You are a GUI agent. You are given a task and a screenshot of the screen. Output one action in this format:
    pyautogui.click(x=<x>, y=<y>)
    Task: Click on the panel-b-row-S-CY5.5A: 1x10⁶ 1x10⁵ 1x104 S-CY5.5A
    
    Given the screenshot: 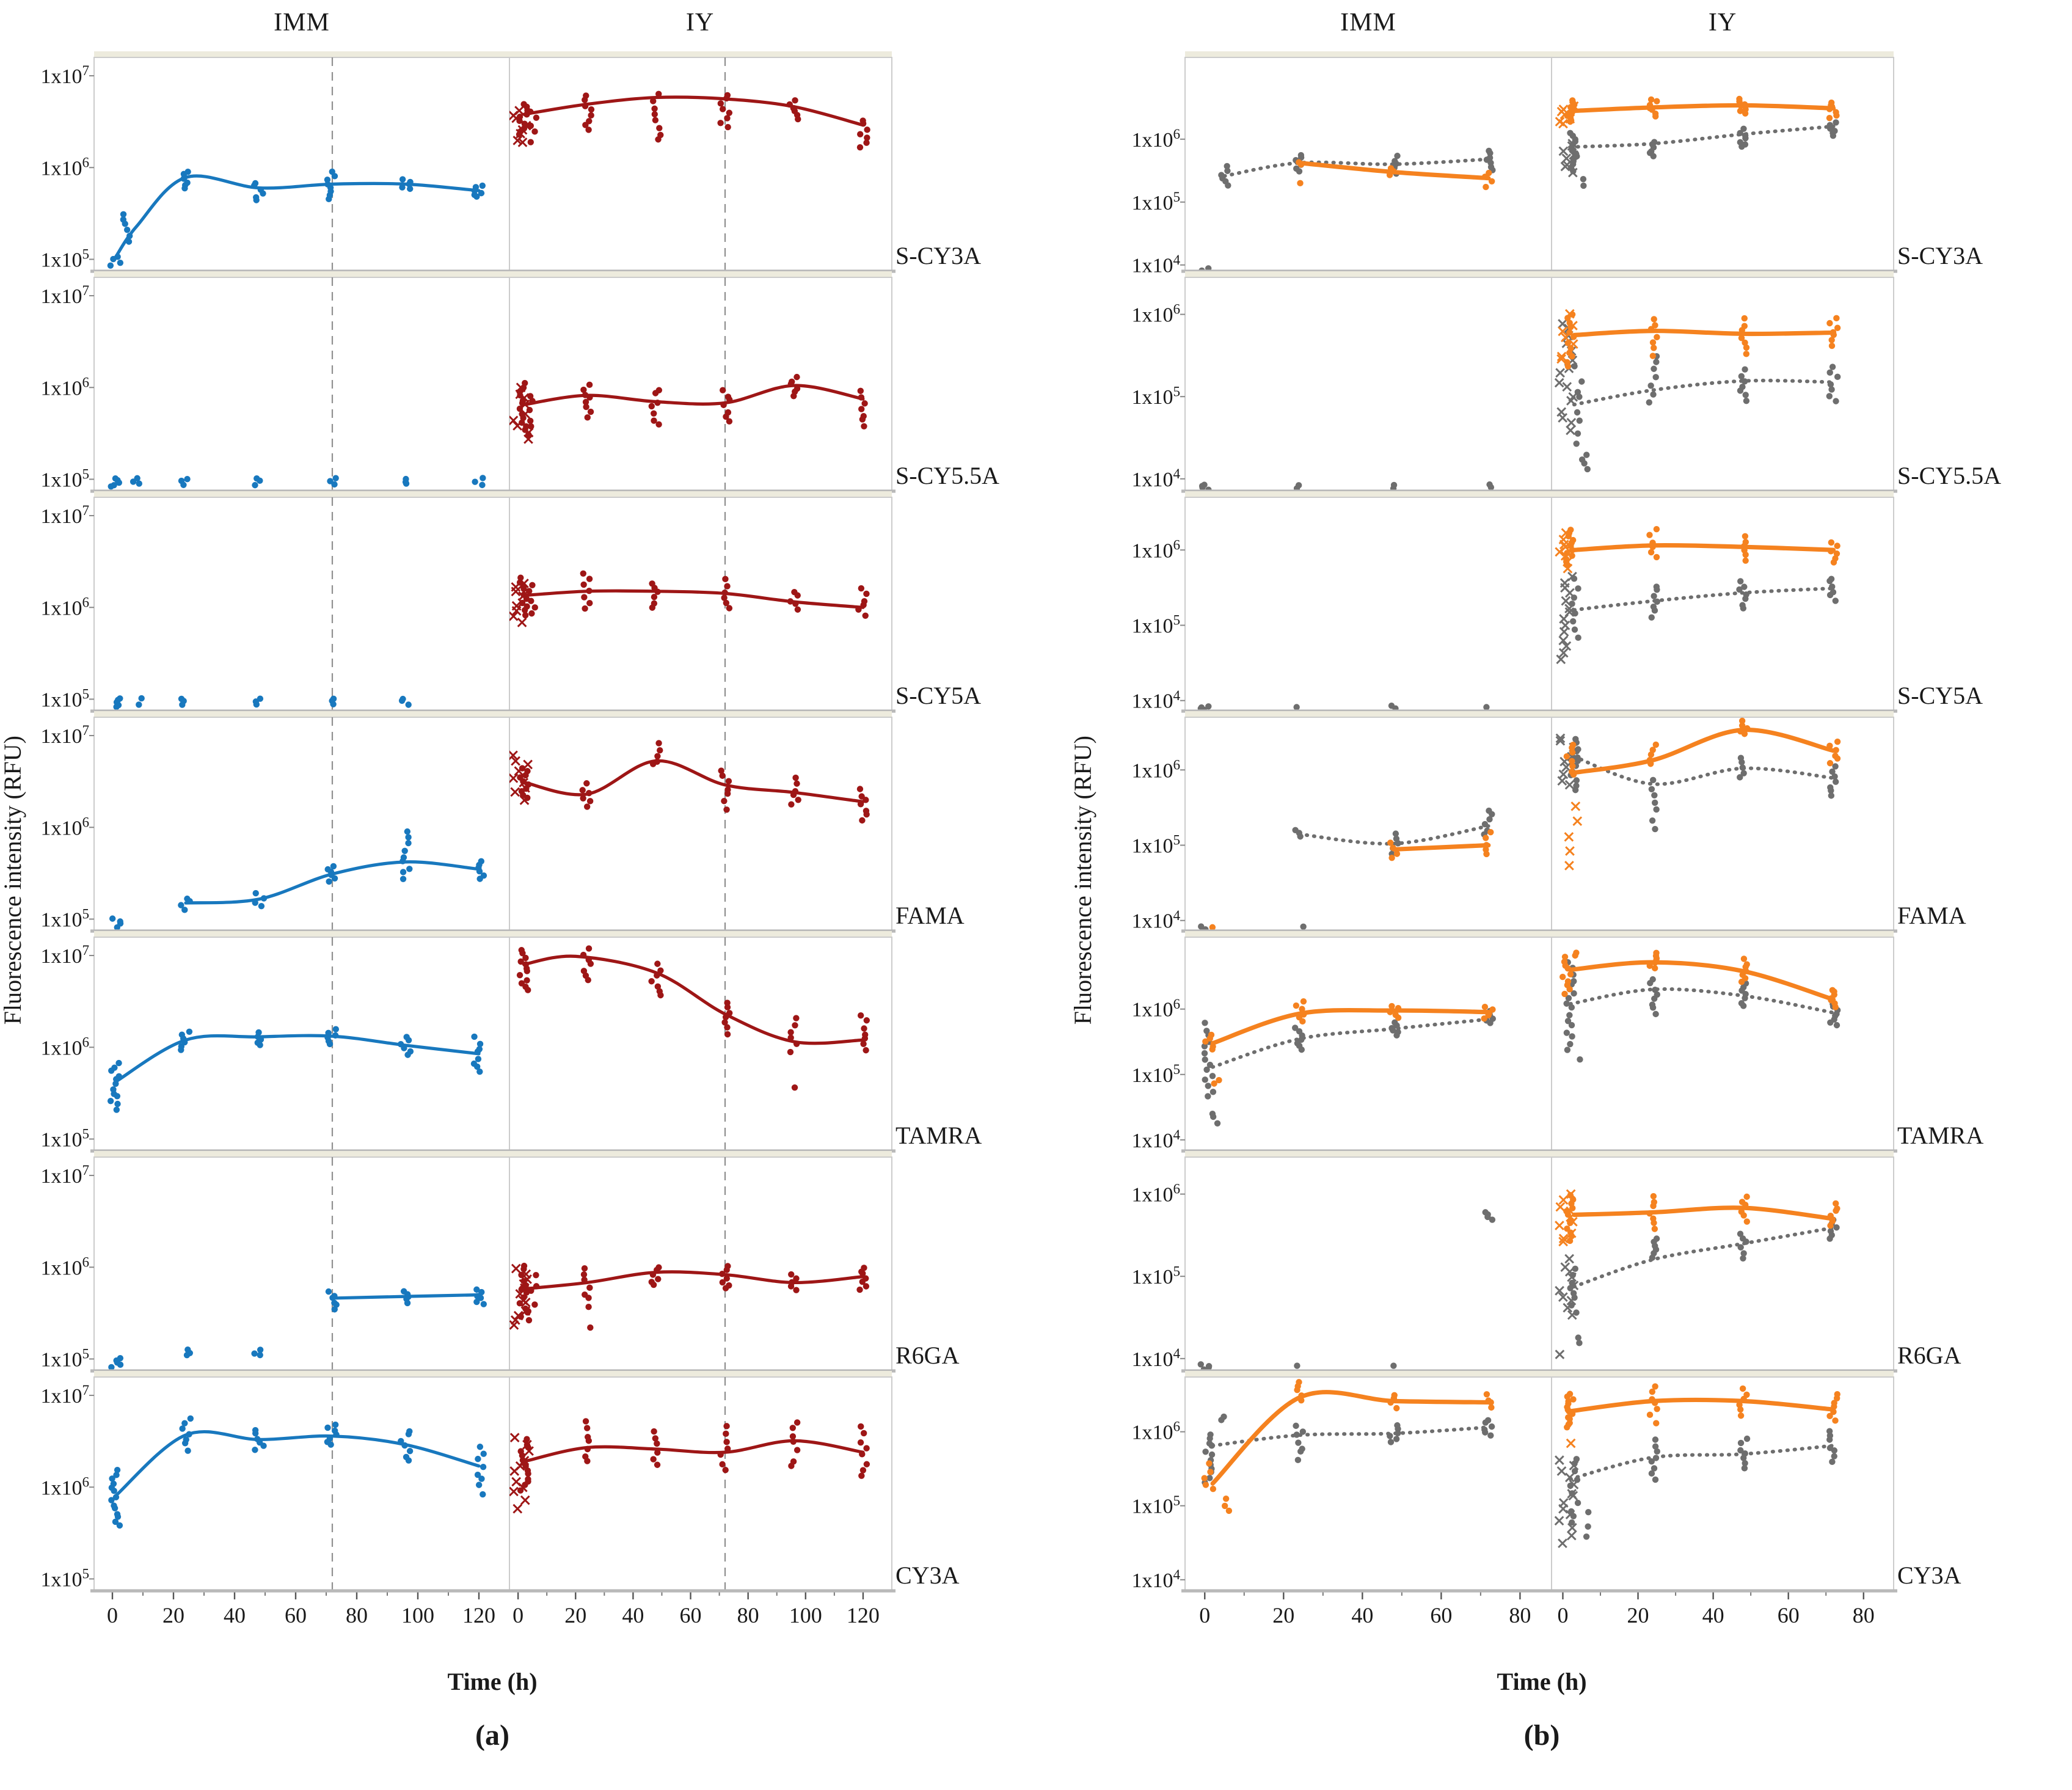 What is the action you would take?
    pyautogui.click(x=1566, y=385)
    